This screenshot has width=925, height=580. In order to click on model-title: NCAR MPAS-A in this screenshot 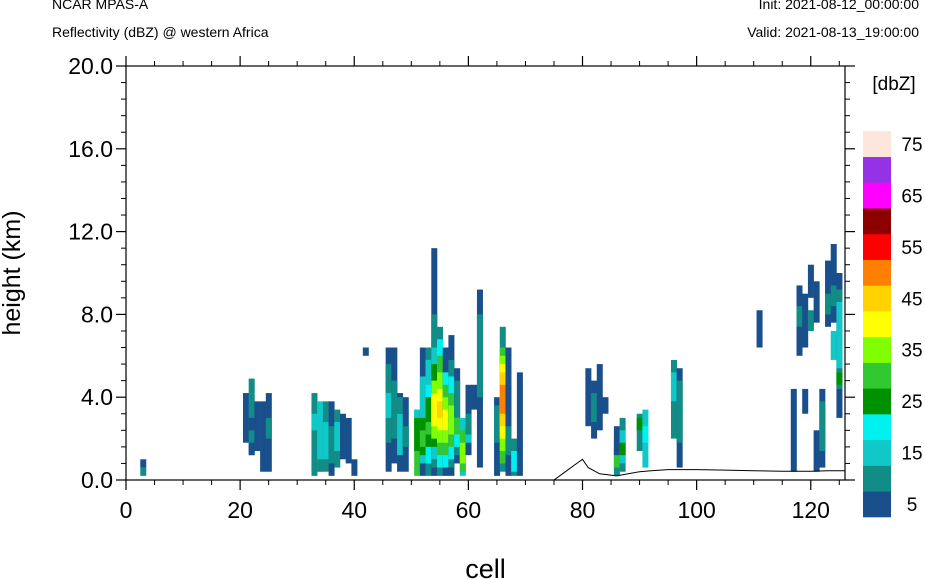, I will do `click(100, 6)`.